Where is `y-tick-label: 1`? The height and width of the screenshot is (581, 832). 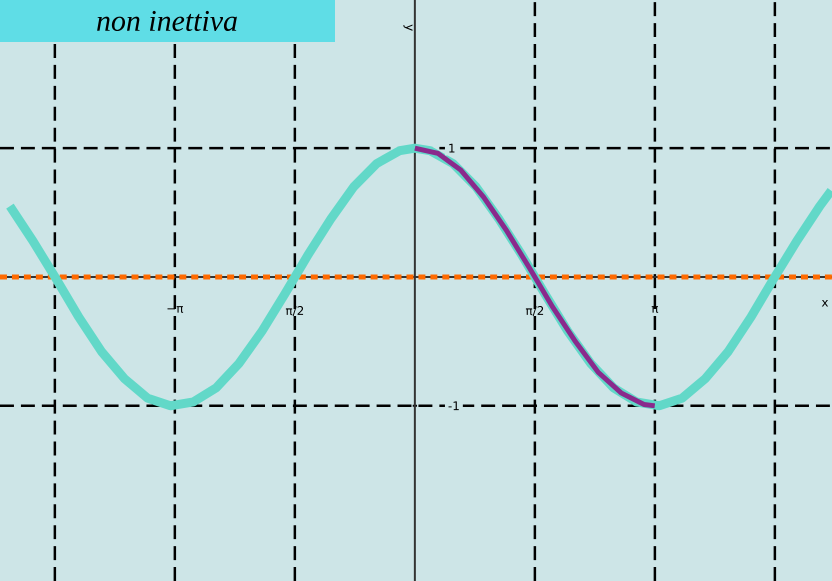 y-tick-label: 1 is located at coordinates (451, 148).